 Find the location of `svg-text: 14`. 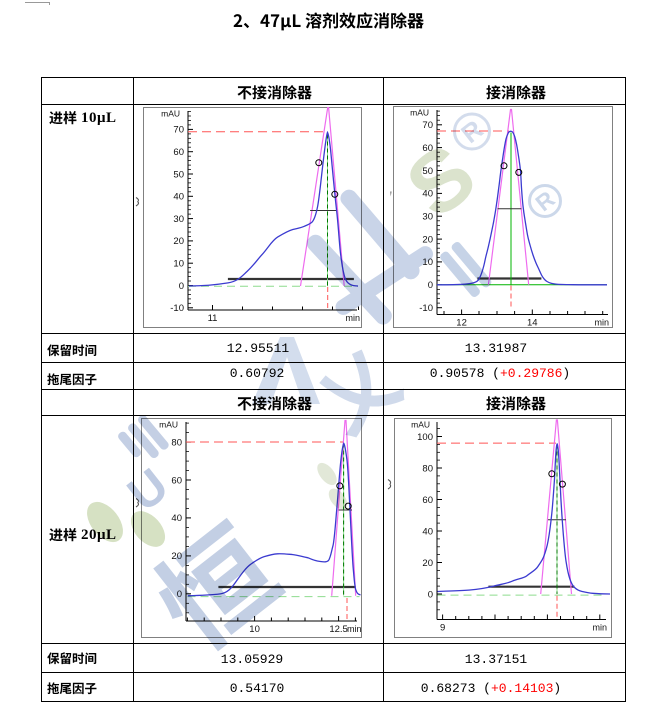

svg-text: 14 is located at coordinates (532, 323).